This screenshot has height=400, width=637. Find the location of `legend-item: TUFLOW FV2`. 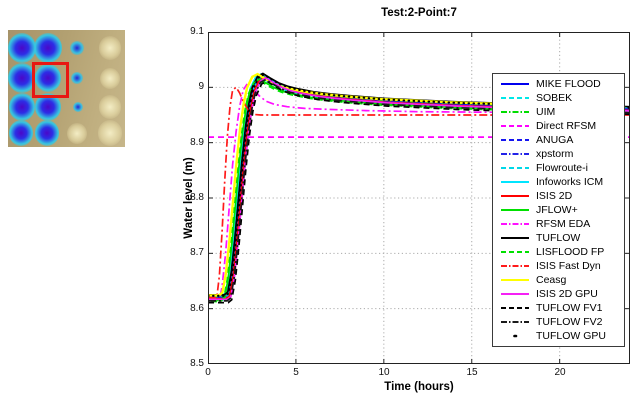

legend-item: TUFLOW FV2 is located at coordinates (558, 322).